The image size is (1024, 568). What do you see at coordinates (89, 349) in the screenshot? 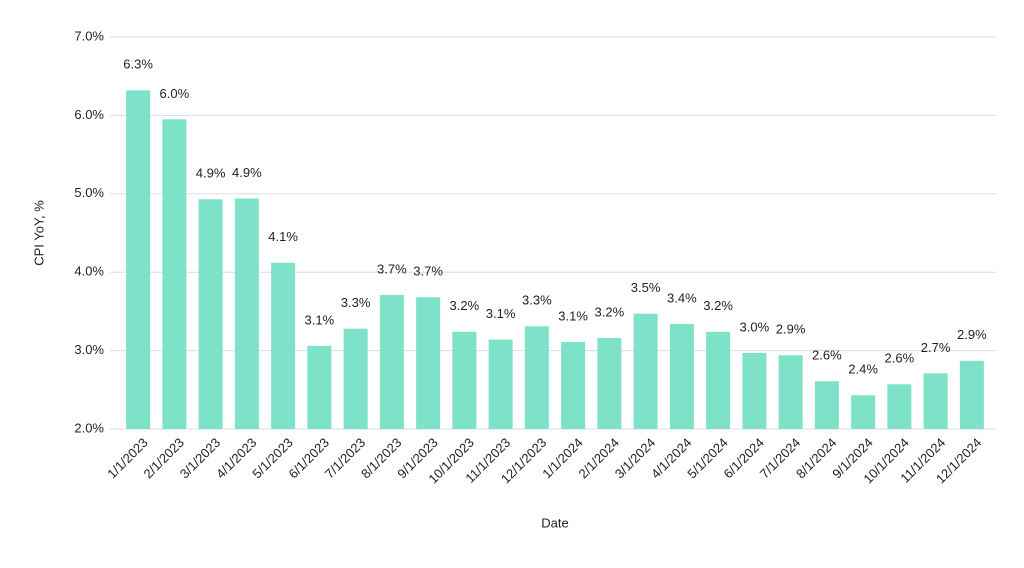
I see `y-tick-label: 3.0%` at bounding box center [89, 349].